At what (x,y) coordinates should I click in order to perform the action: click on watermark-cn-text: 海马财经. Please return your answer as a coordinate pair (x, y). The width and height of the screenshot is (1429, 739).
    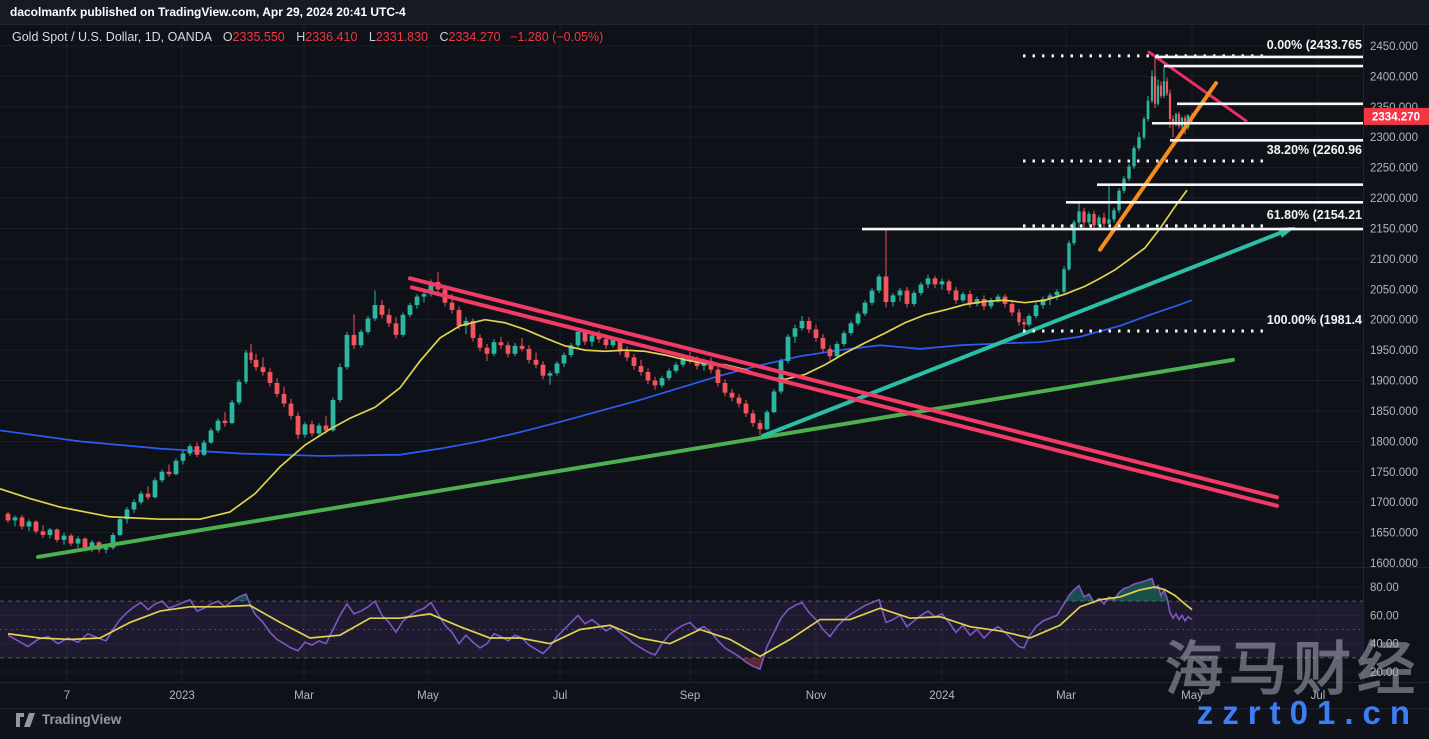
    Looking at the image, I should click on (1292, 669).